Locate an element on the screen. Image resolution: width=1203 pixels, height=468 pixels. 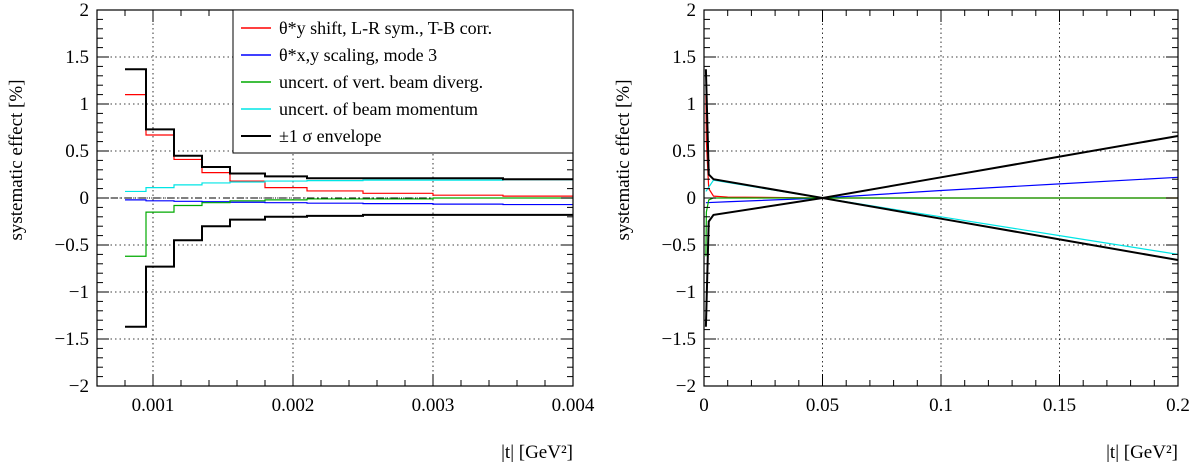
x-tick-label: 0.002 is located at coordinates (293, 405).